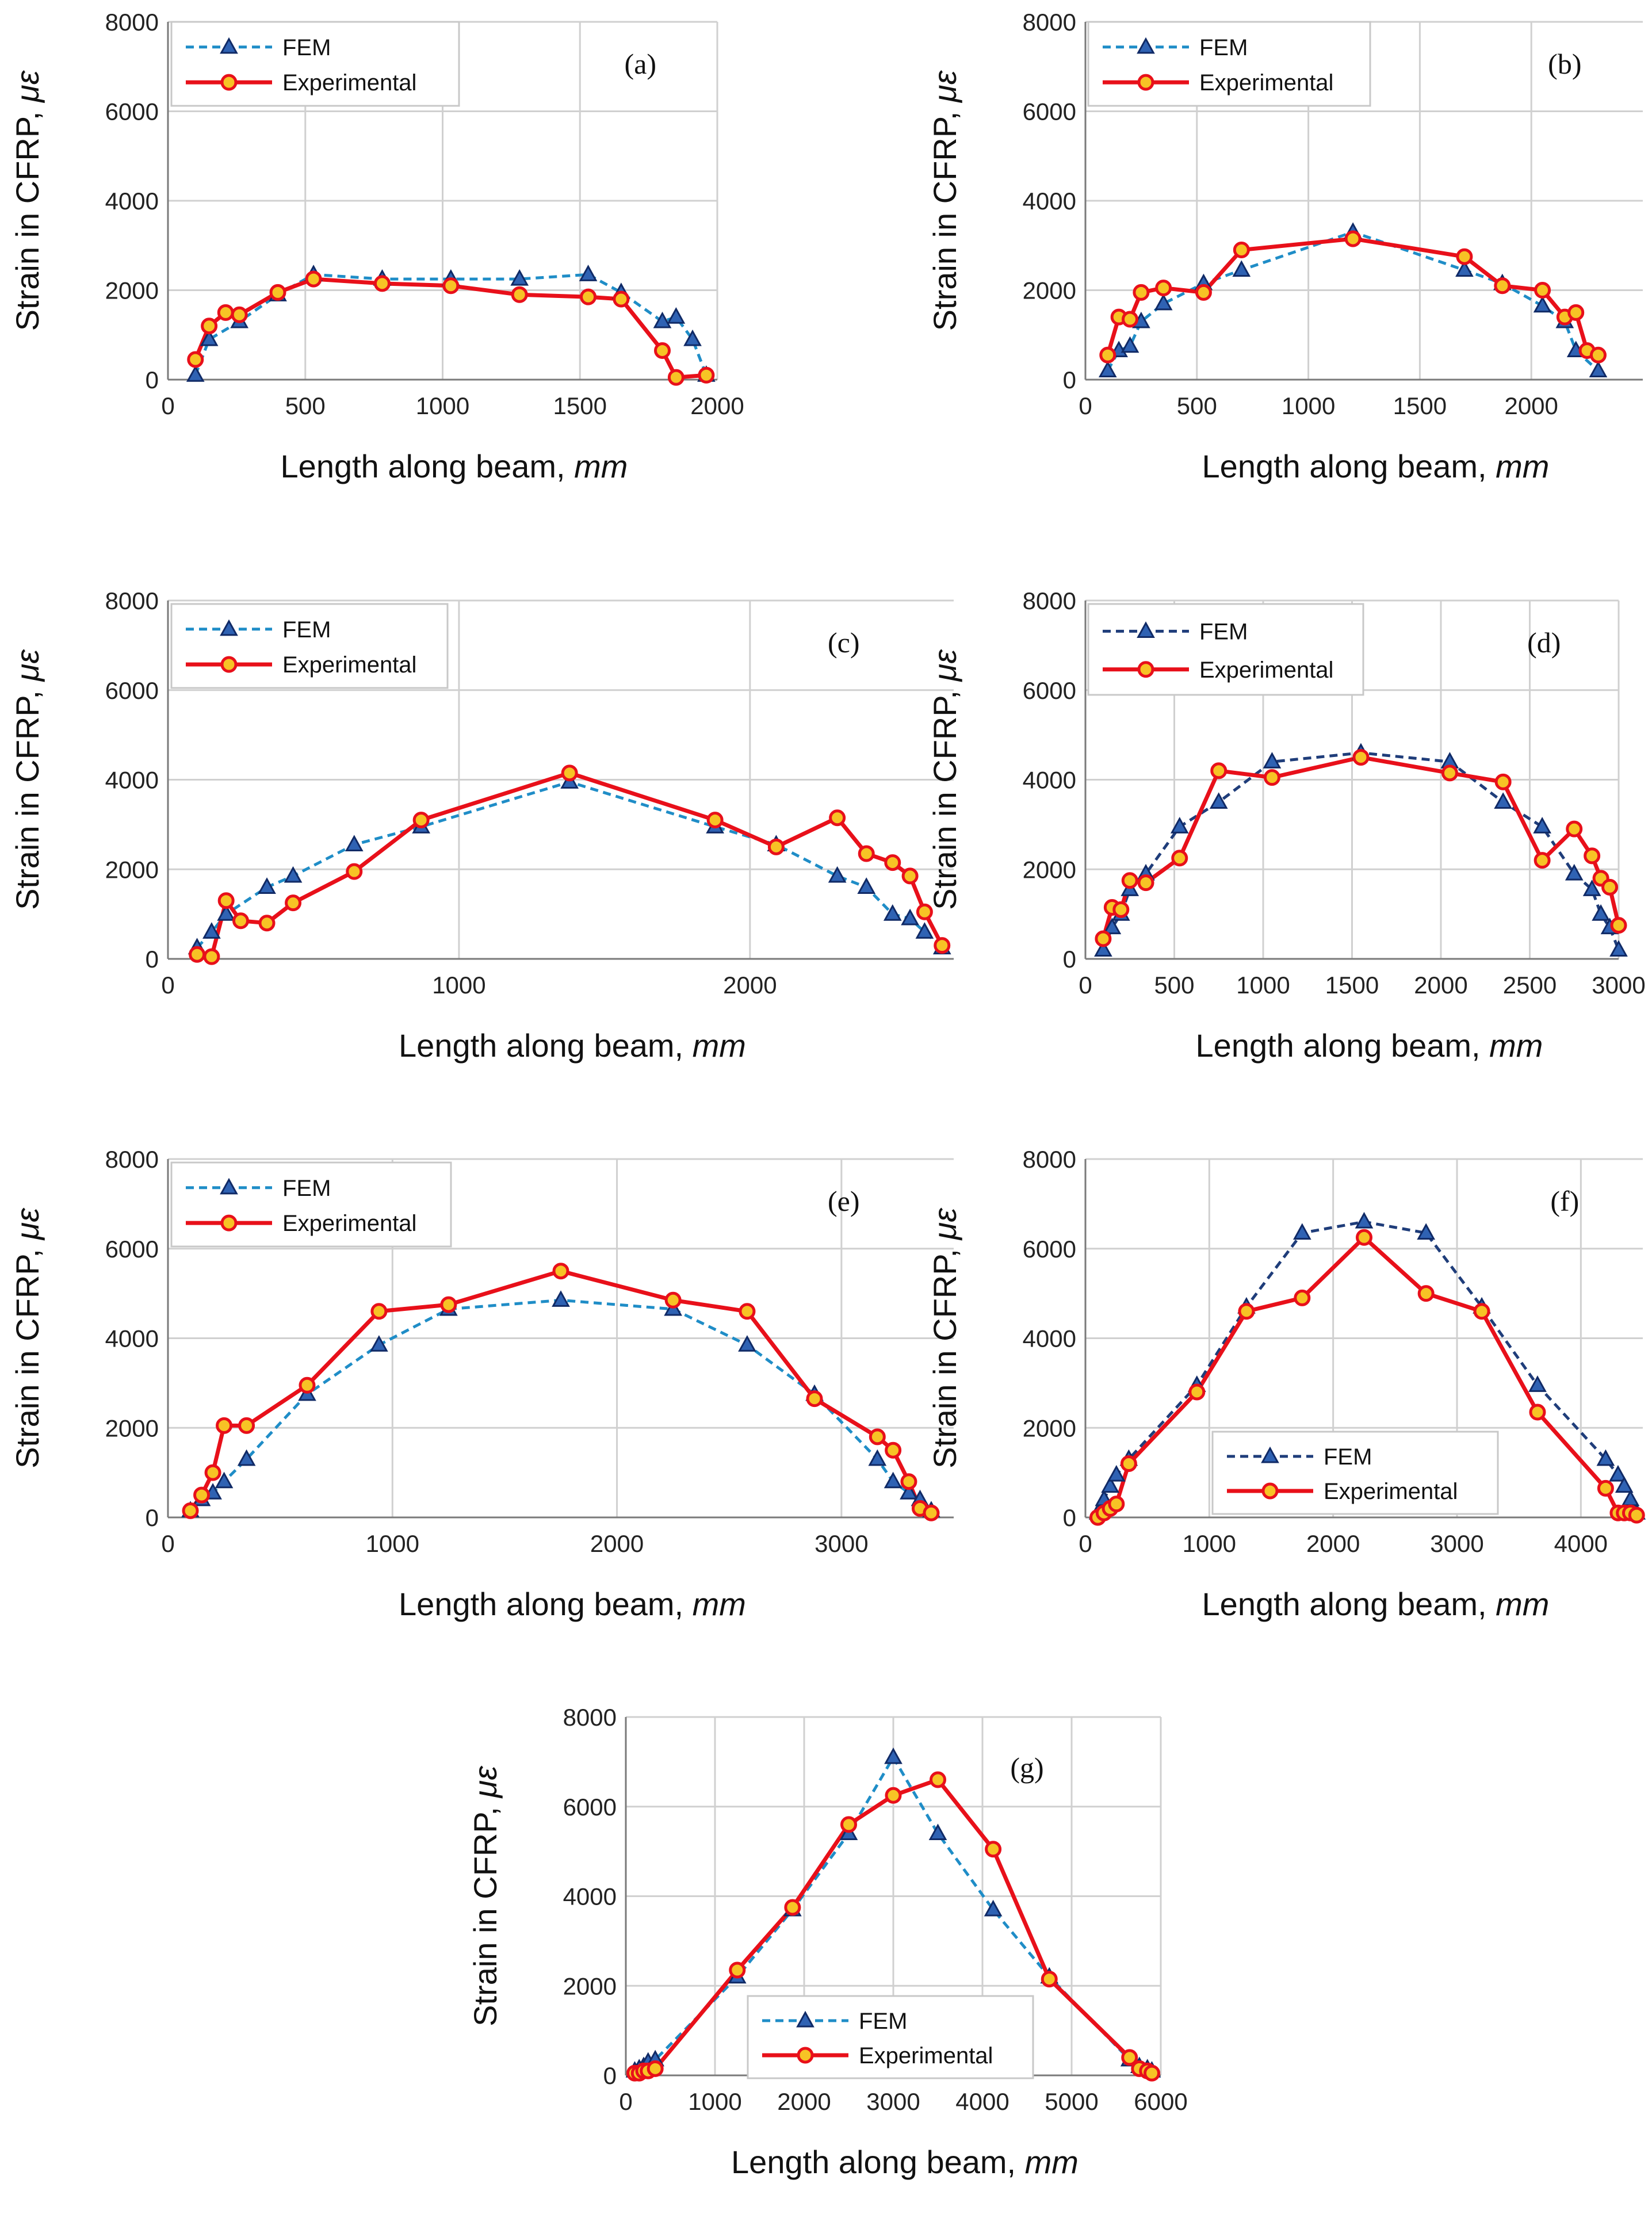 Image resolution: width=1652 pixels, height=2214 pixels. What do you see at coordinates (844, 1201) in the screenshot?
I see `panel-label: (e)` at bounding box center [844, 1201].